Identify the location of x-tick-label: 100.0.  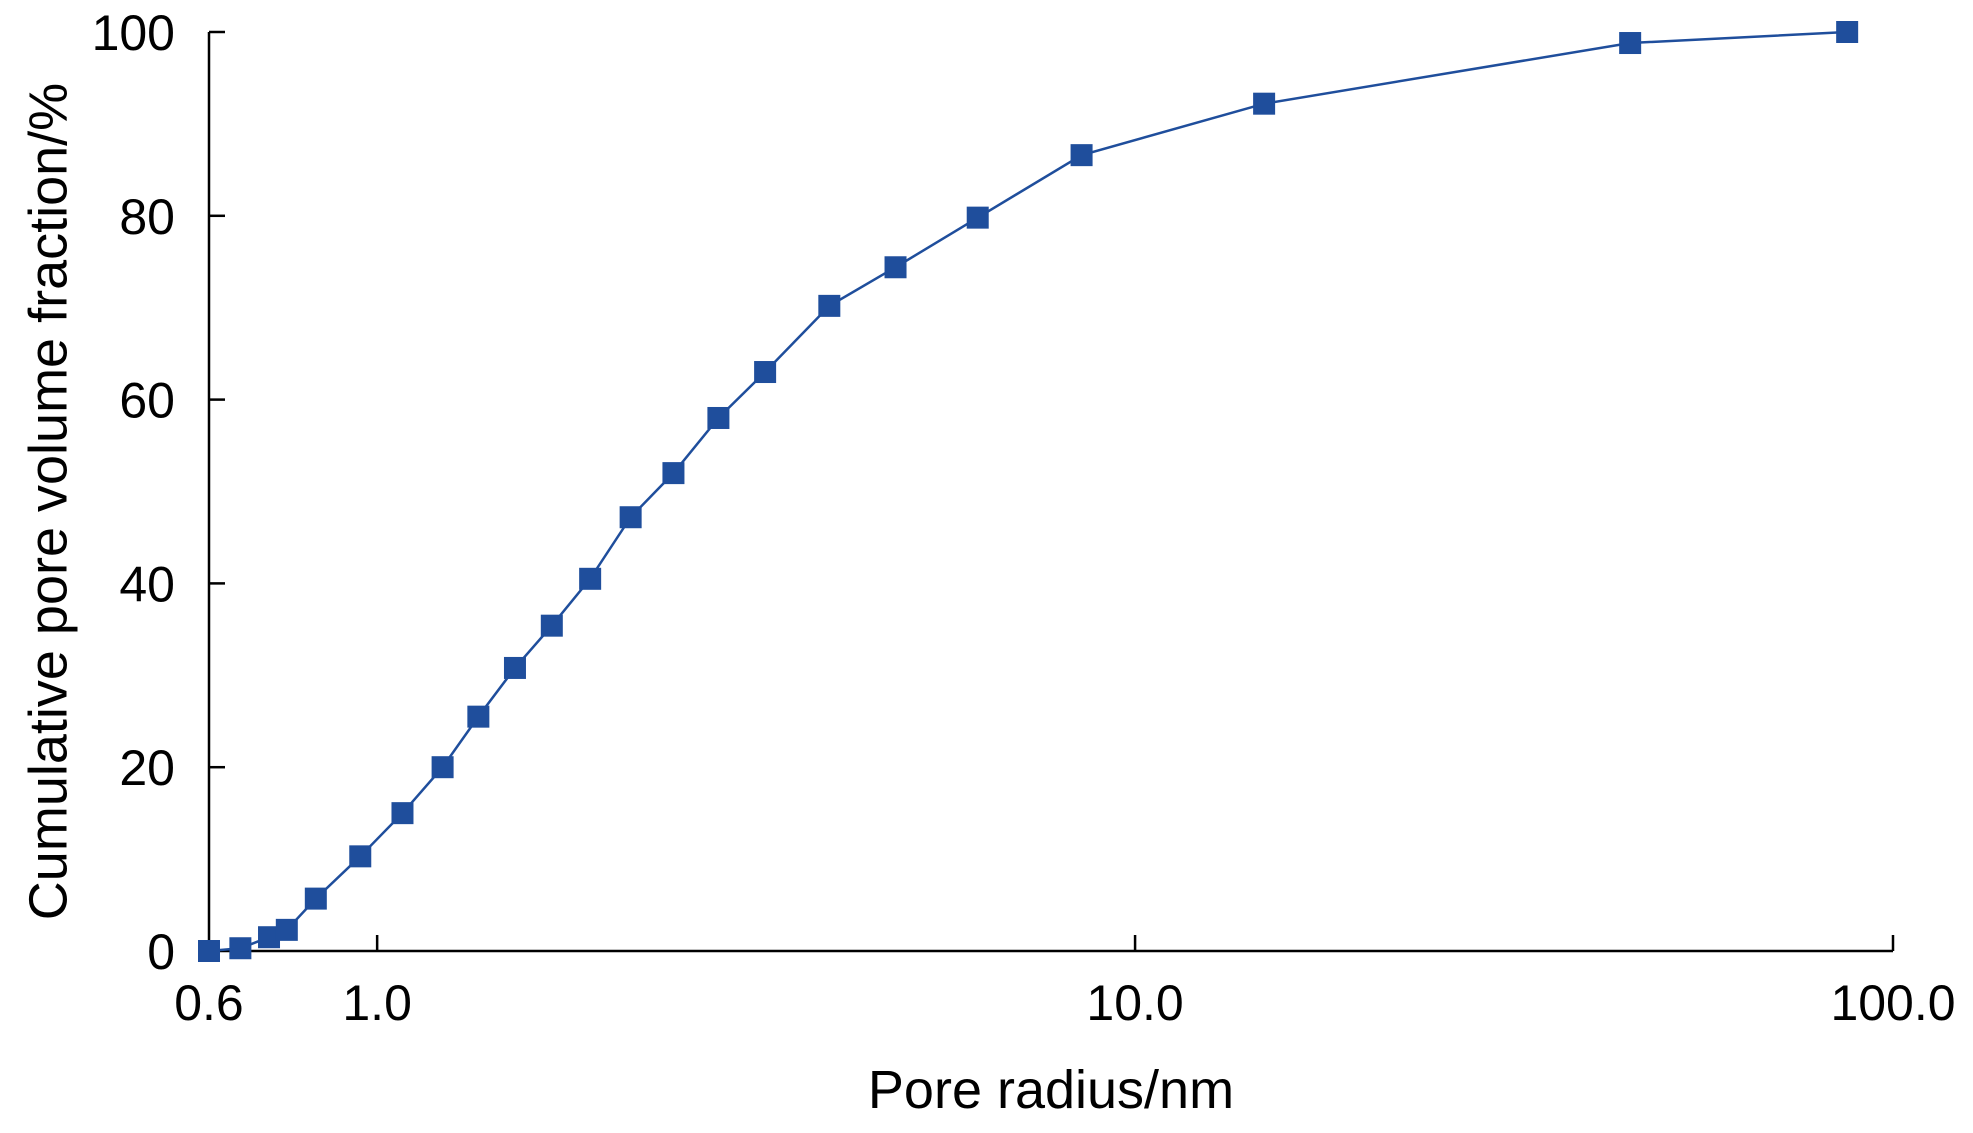
(1892, 1003).